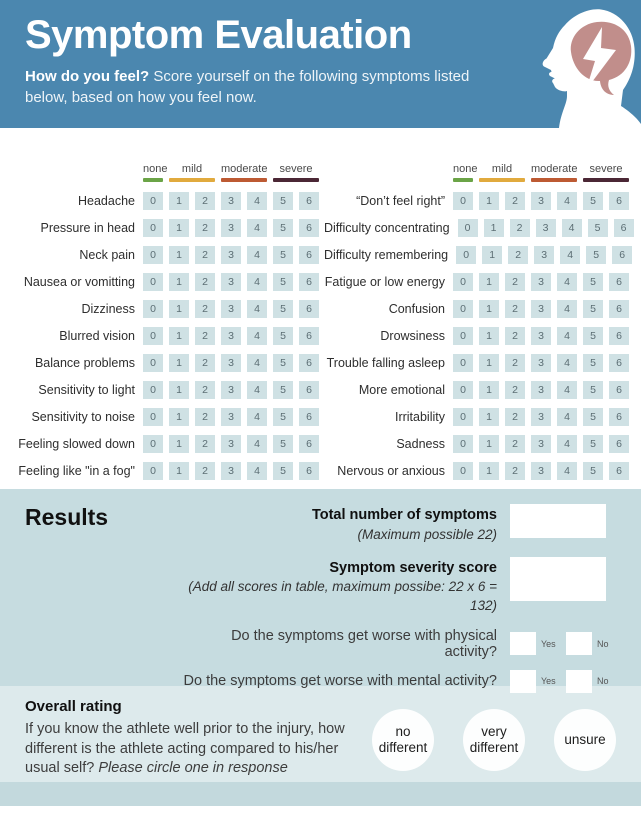  Describe the element at coordinates (558, 578) in the screenshot. I see `severity-score-input` at that location.